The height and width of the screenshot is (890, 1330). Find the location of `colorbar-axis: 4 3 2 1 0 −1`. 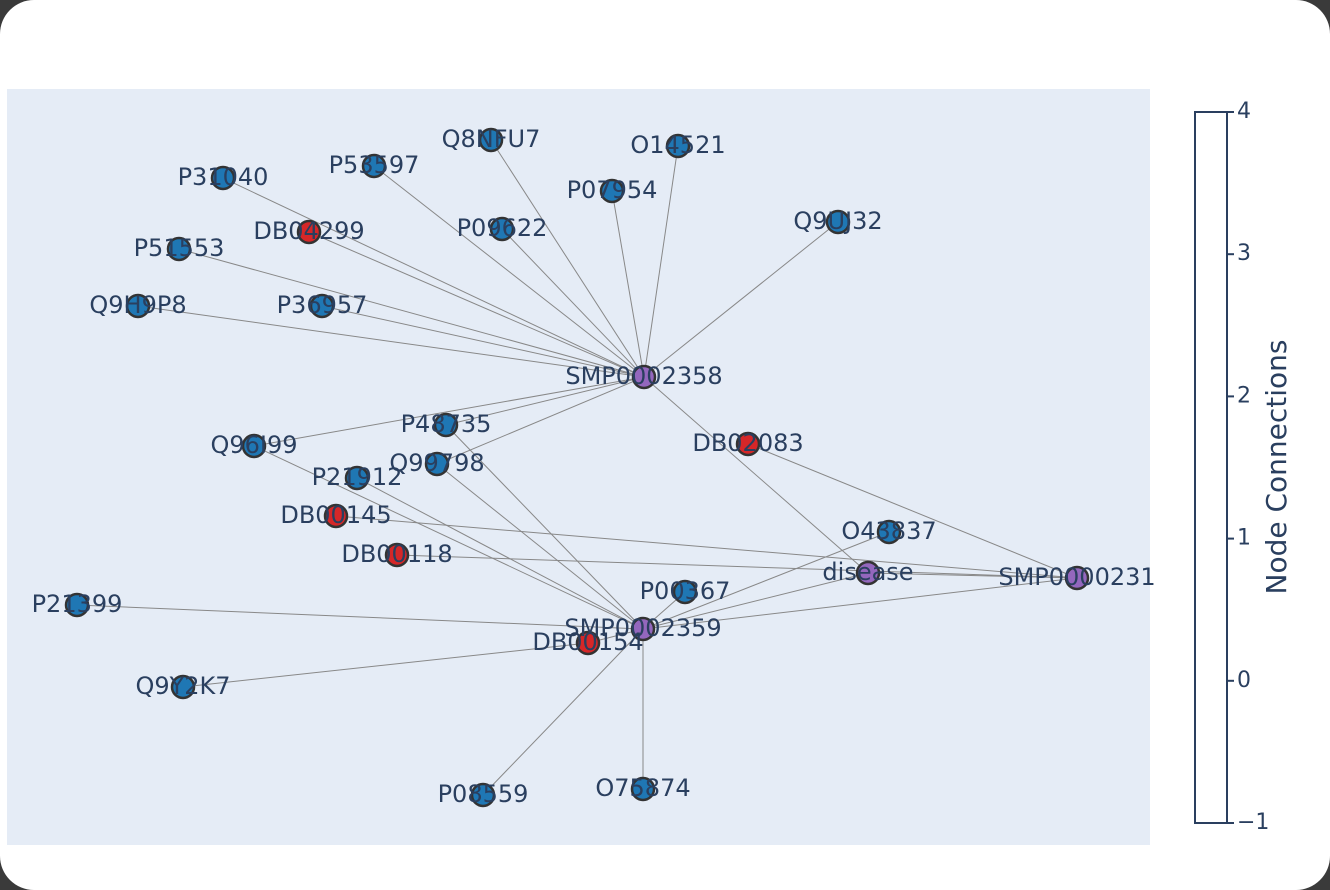

colorbar-axis: 4 3 2 1 0 −1 is located at coordinates (1248, 467).